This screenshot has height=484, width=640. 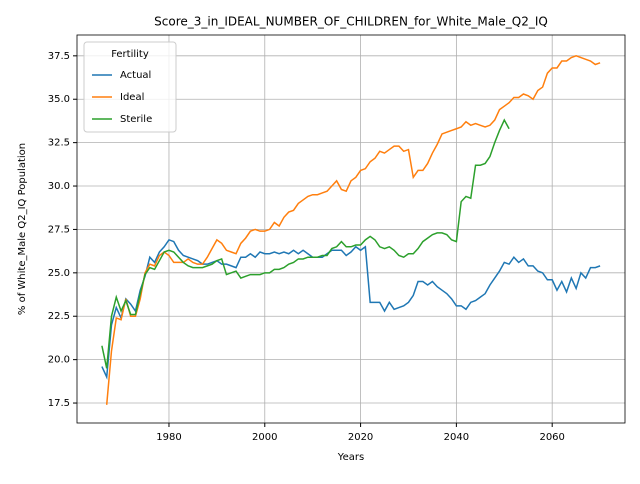 I want to click on legend-title: Fertility, so click(x=130, y=54).